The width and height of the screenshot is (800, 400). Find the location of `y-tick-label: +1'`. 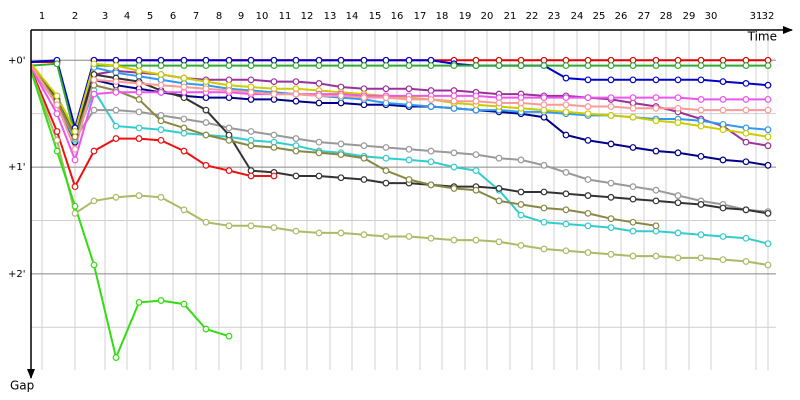

y-tick-label: +1' is located at coordinates (17, 167).